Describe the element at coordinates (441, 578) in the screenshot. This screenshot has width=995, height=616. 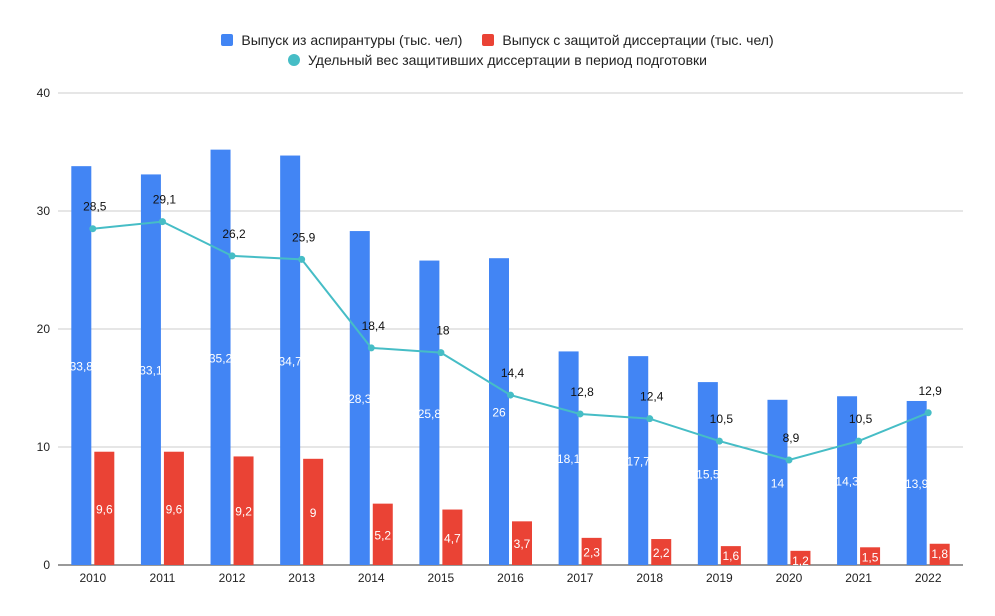
I see `x-tick-label: 2015` at that location.